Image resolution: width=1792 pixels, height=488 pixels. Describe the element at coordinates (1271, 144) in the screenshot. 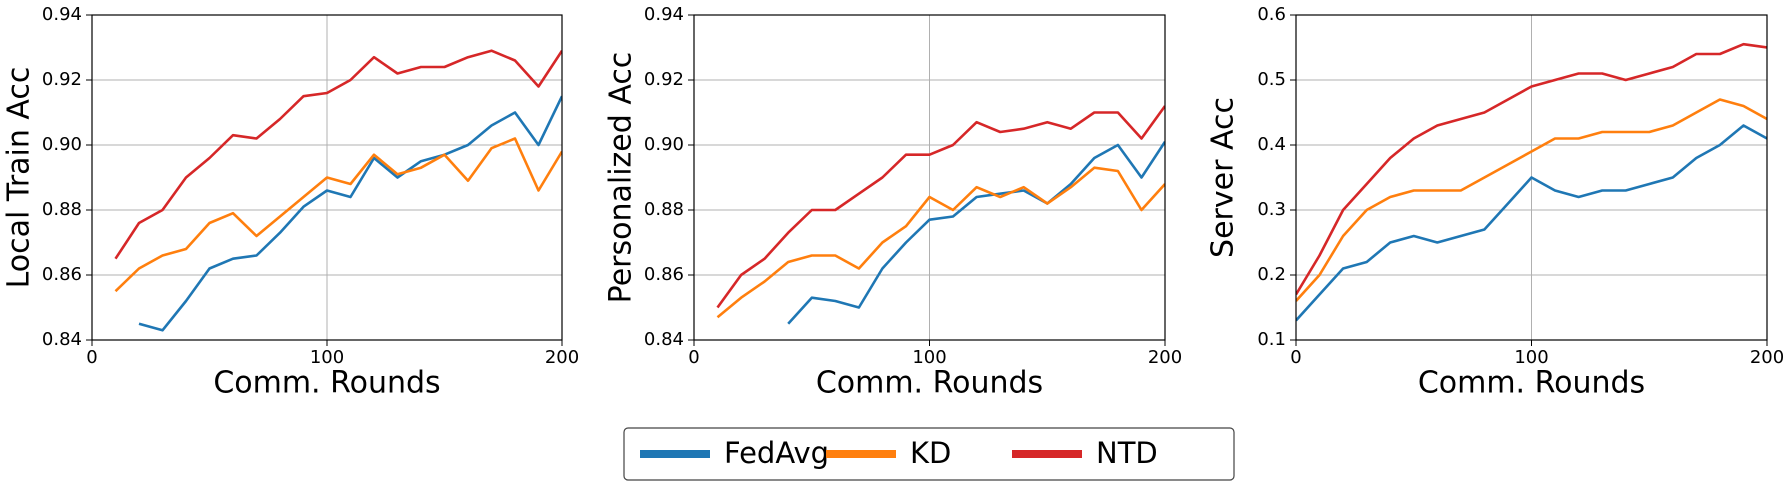

I see `y-tick-label: 0.4` at that location.